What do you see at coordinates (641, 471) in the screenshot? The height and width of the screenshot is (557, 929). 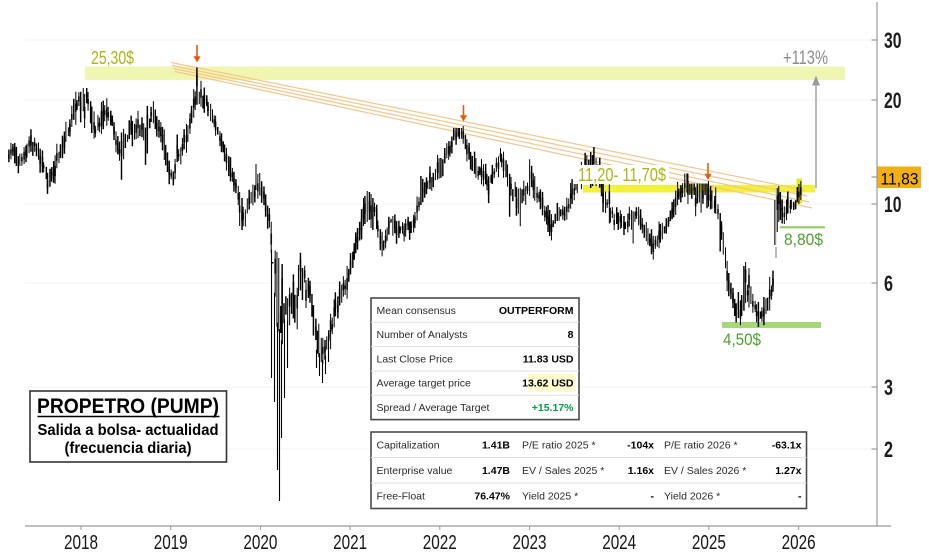 I see `svg-text: 1.16x` at bounding box center [641, 471].